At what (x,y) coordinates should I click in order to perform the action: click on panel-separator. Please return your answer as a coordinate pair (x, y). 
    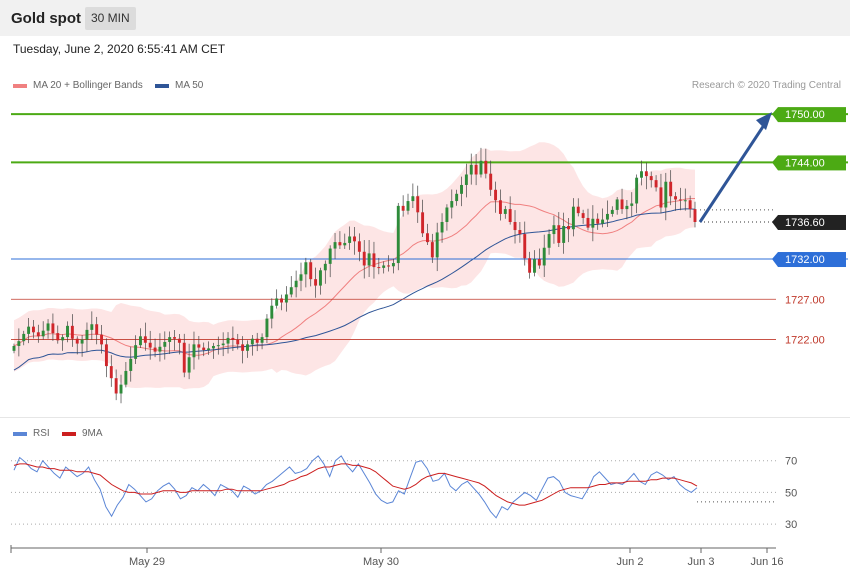
    Looking at the image, I should click on (425, 417).